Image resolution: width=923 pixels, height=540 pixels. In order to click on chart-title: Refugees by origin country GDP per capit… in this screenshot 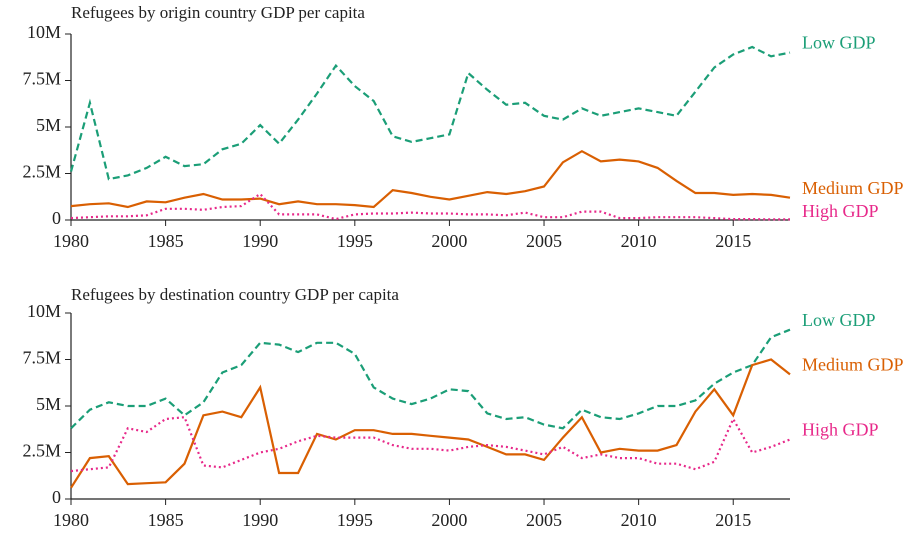, I will do `click(218, 12)`.